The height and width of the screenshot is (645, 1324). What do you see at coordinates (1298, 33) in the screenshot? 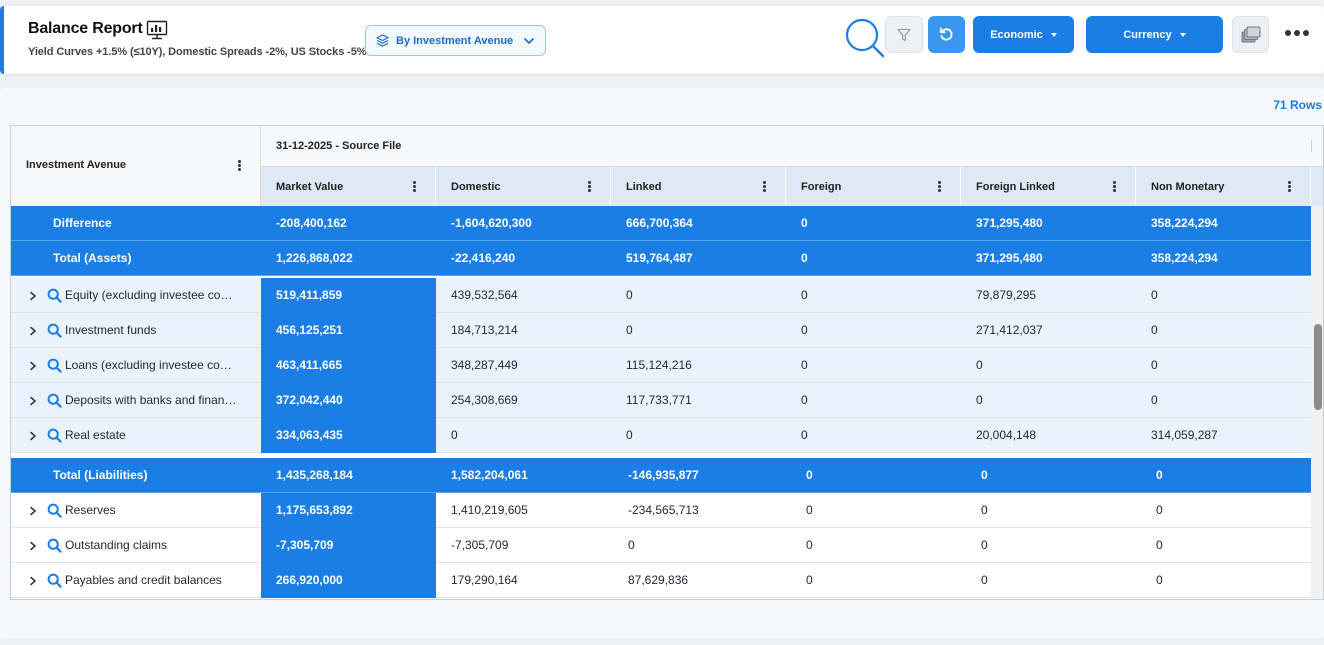
I see `more-horizontal-icon` at bounding box center [1298, 33].